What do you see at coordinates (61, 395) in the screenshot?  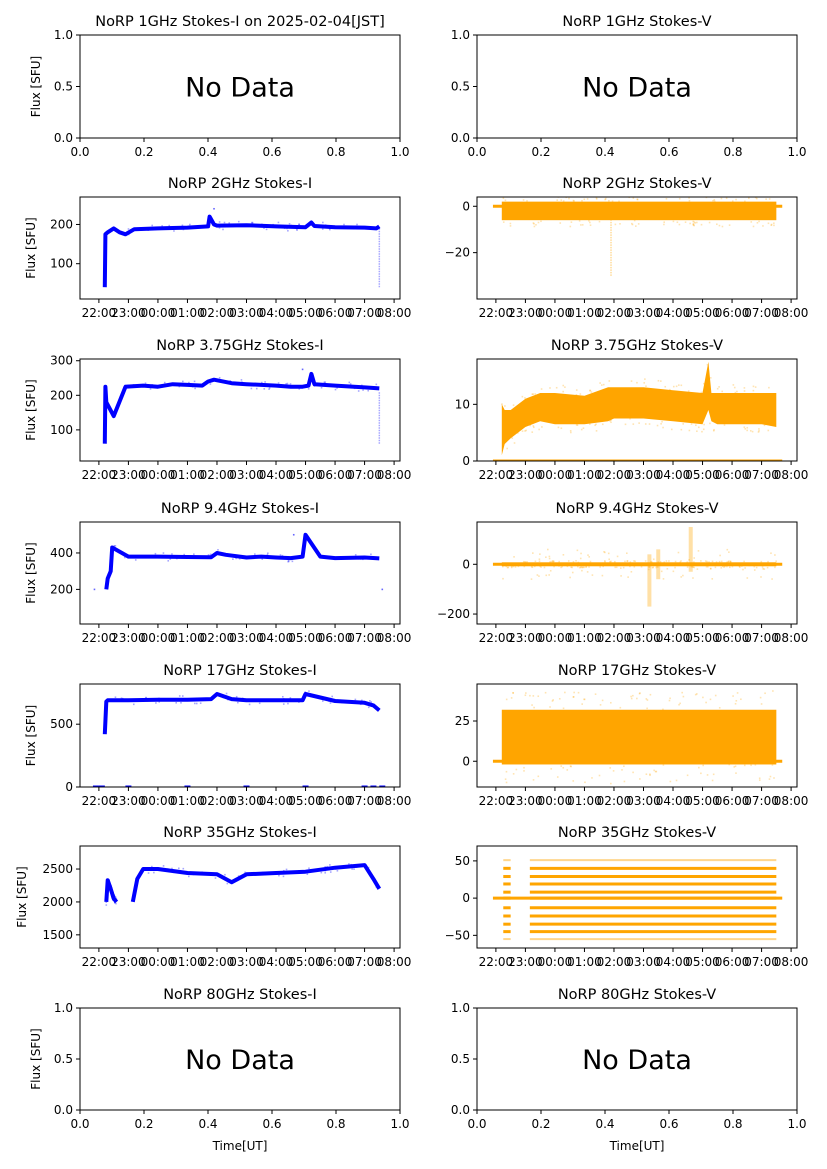 I see `y-tick-label: 200` at bounding box center [61, 395].